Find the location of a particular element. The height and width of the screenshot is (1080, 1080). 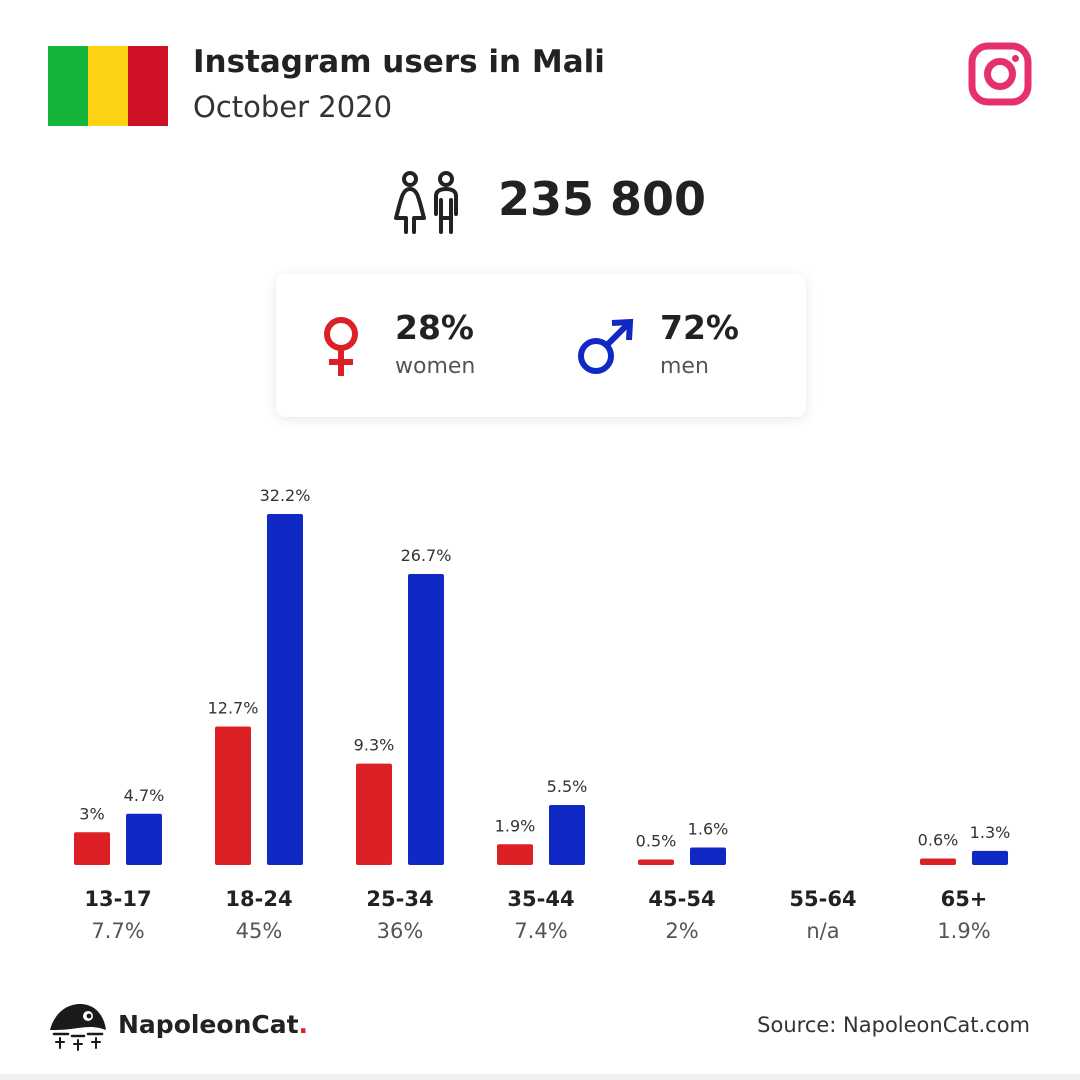

mali-flag is located at coordinates (108, 86).